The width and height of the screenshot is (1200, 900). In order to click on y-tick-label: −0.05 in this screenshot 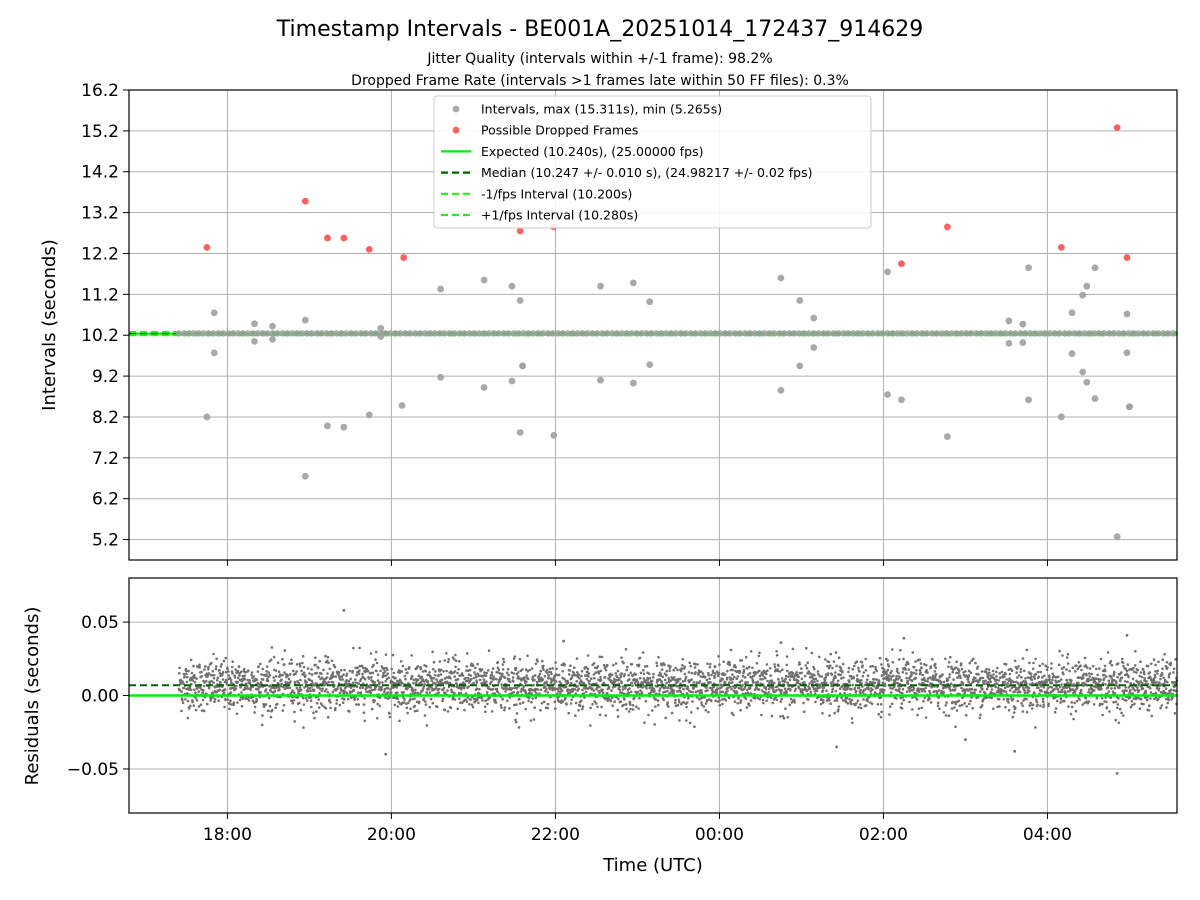, I will do `click(93, 770)`.